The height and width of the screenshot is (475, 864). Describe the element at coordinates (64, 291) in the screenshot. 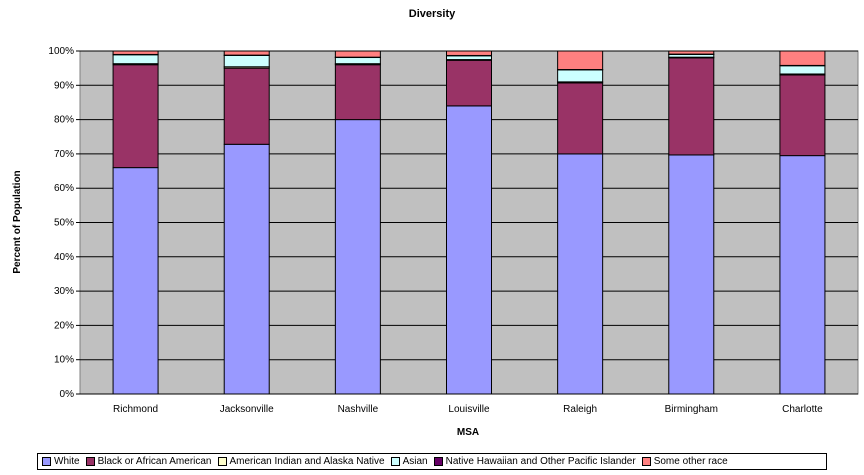

I see `y-tick-label: 30%` at that location.